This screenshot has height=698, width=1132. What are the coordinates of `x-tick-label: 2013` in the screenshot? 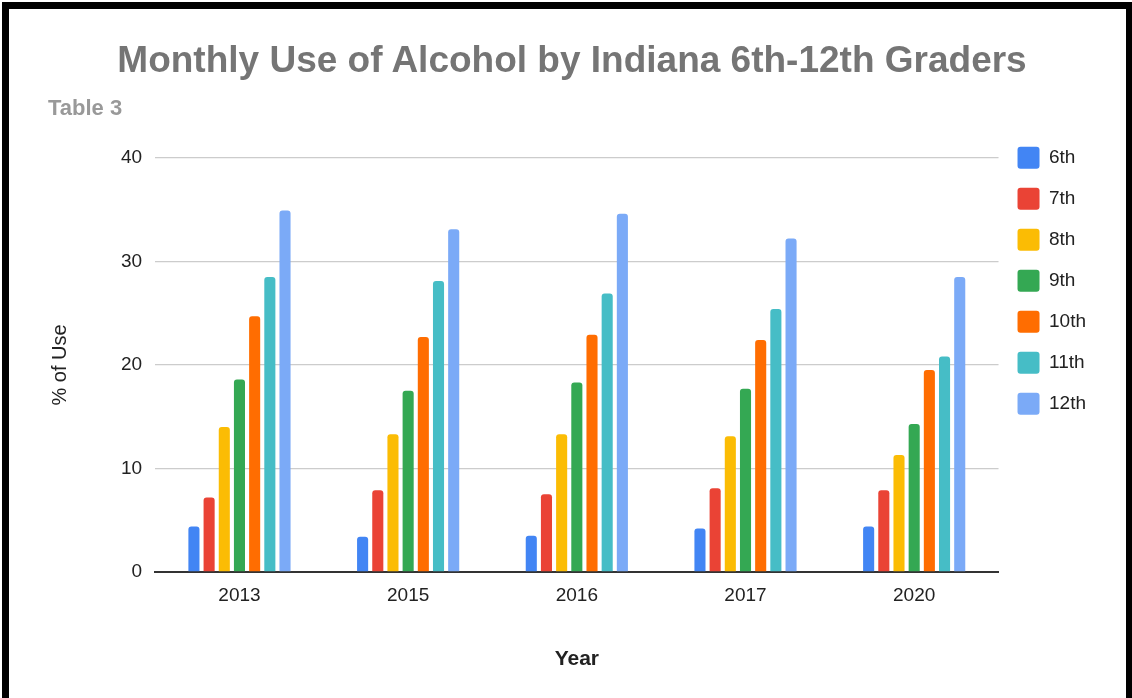 It's located at (239, 594).